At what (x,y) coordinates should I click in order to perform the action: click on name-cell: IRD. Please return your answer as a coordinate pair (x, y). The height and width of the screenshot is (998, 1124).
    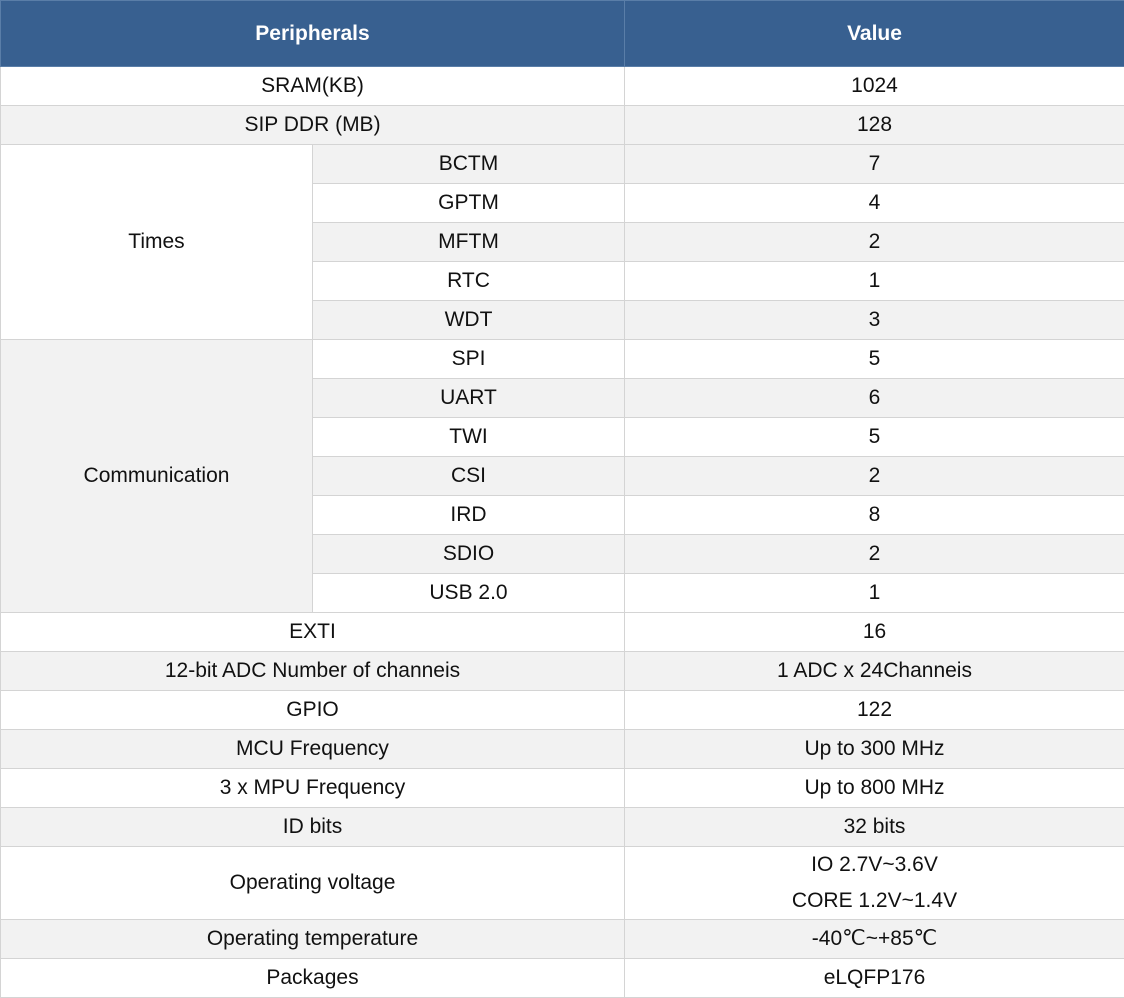
    Looking at the image, I should click on (469, 515).